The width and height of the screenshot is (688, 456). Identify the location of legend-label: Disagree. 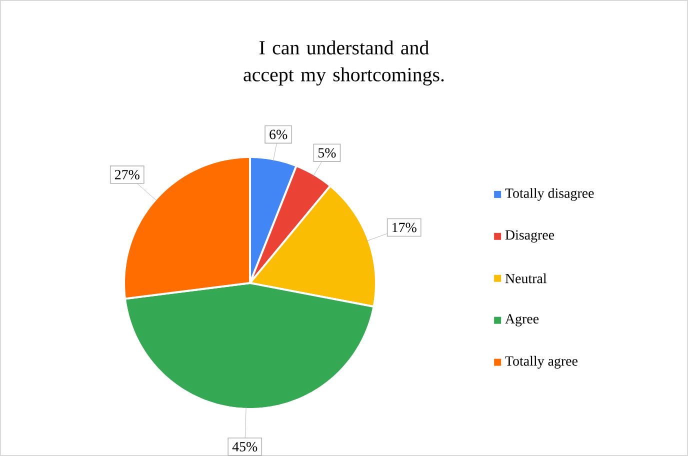
(529, 236).